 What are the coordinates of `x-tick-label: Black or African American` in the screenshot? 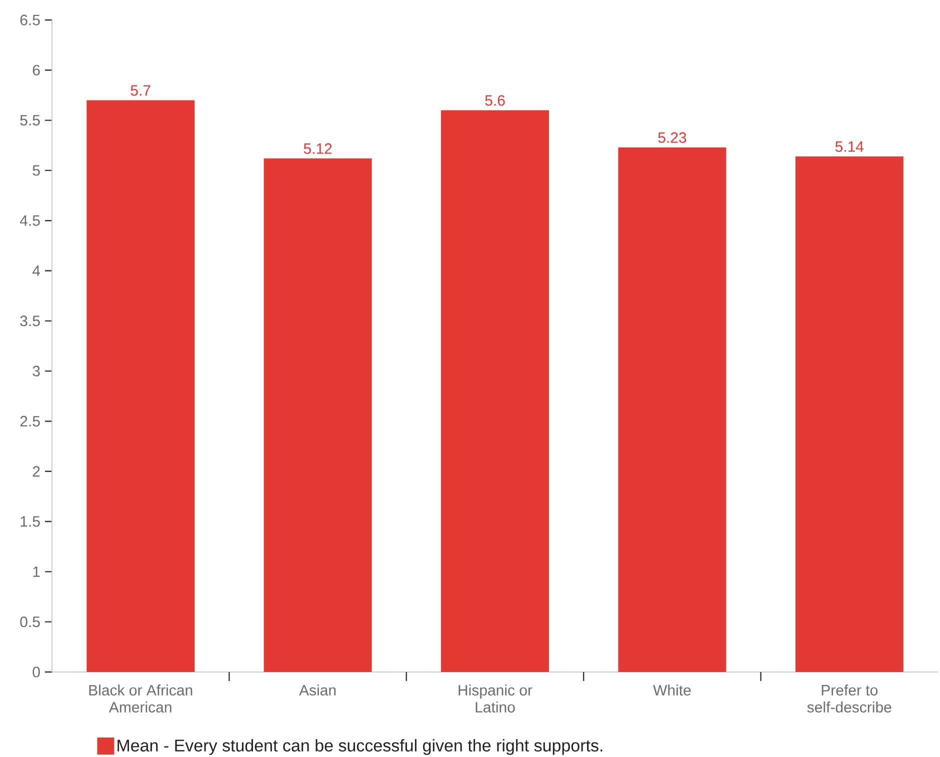 It's located at (140, 698).